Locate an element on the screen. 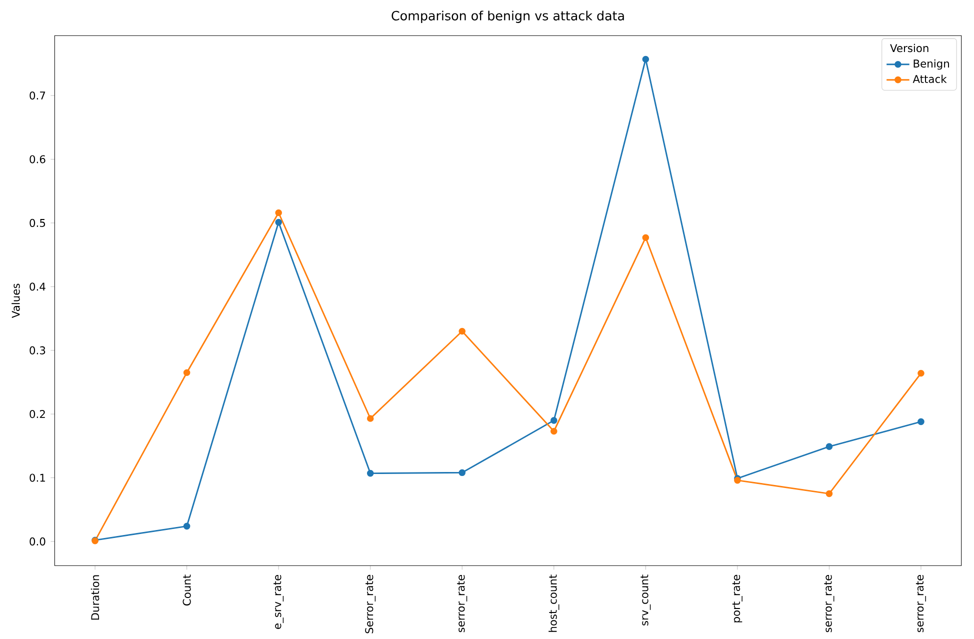 The width and height of the screenshot is (974, 639). x-tick-label: Serror_rate is located at coordinates (370, 604).